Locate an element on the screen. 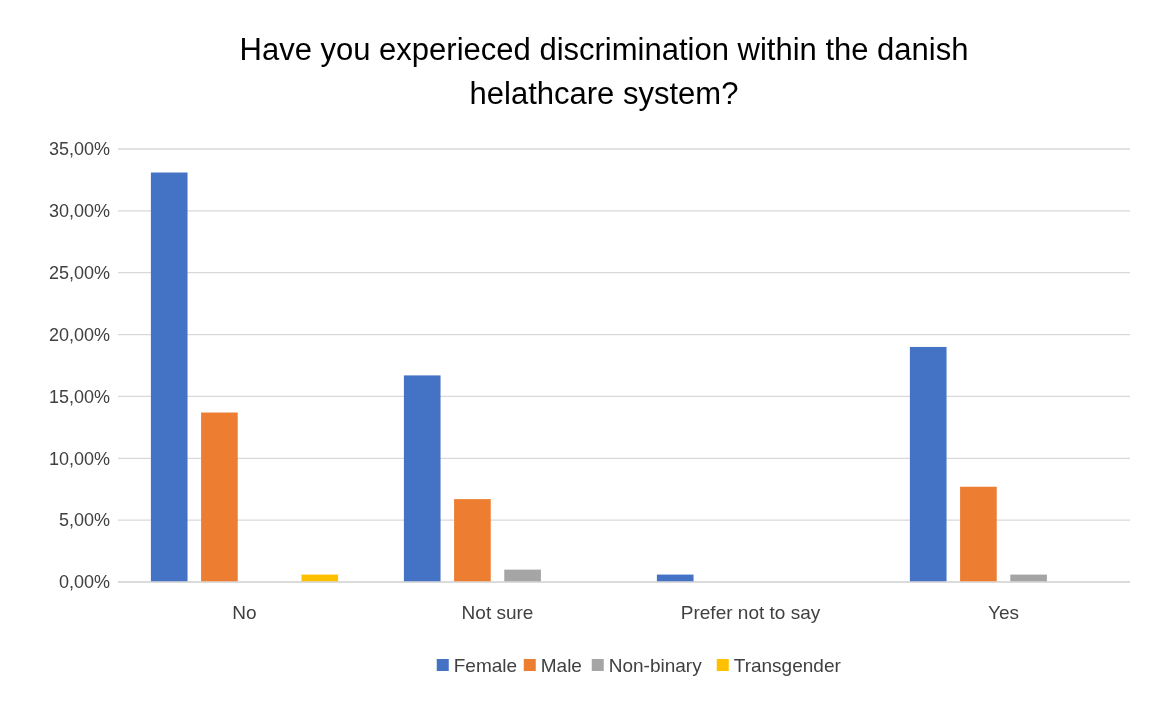  legend-label: Female is located at coordinates (485, 665).